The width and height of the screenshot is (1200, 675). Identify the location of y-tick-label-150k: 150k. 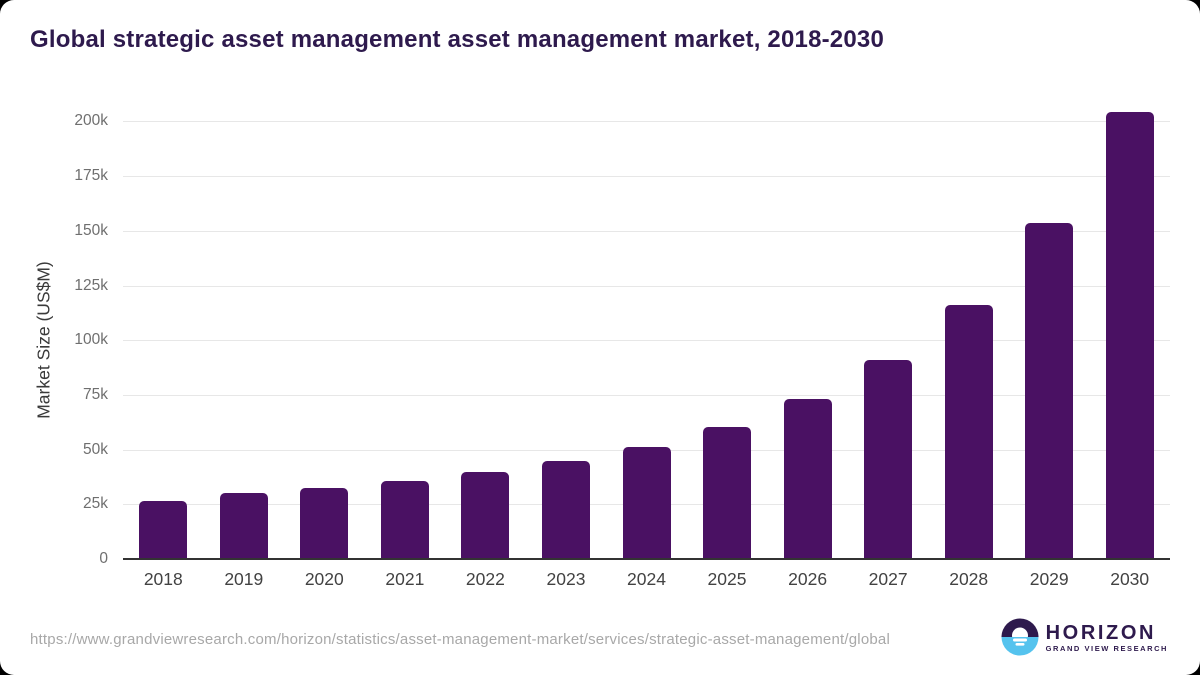
(91, 230).